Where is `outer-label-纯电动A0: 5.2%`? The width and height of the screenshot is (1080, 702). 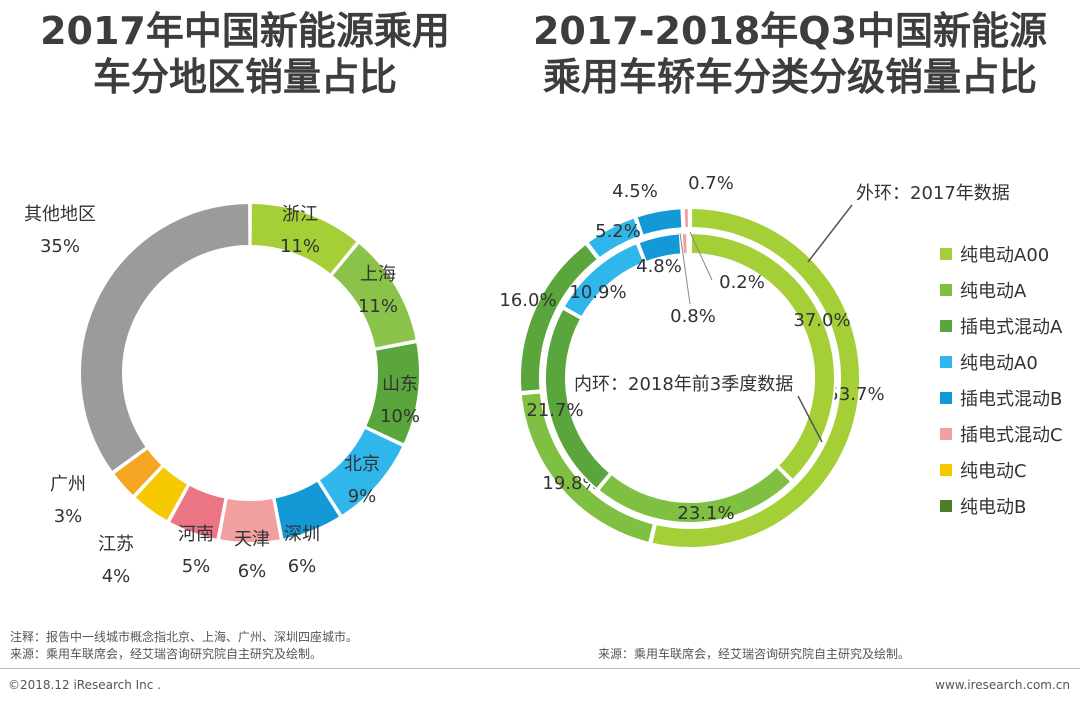 outer-label-纯电动A0: 5.2% is located at coordinates (618, 231).